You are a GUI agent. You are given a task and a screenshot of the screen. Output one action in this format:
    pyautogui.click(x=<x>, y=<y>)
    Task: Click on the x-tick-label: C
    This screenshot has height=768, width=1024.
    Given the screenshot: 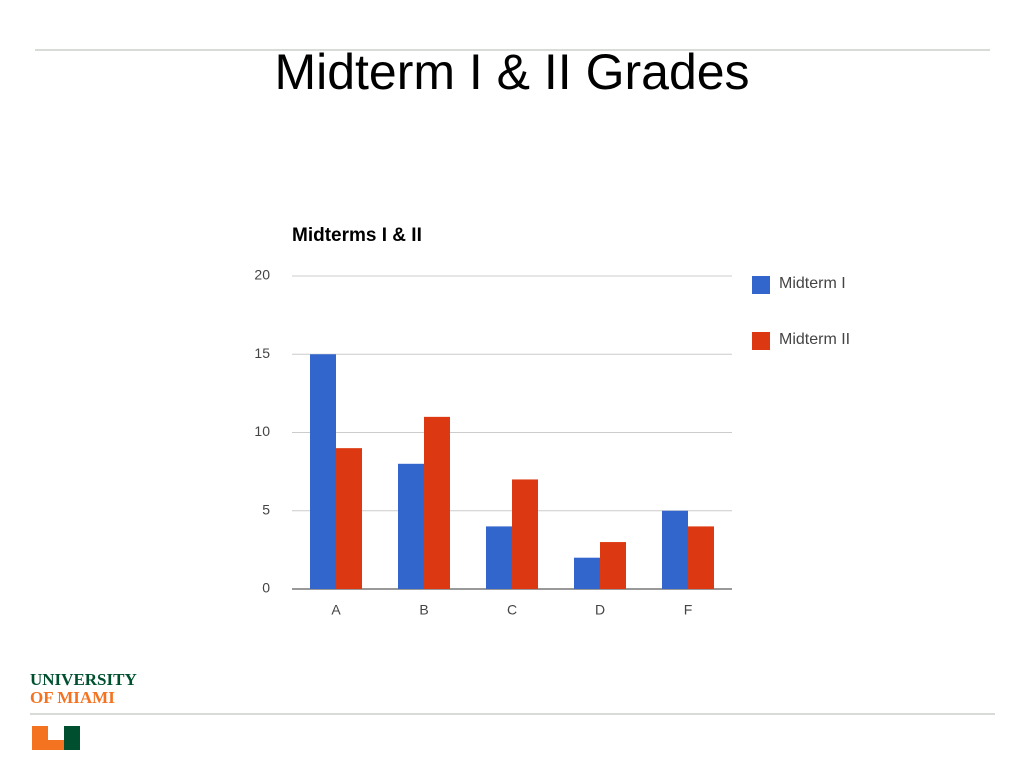 What is the action you would take?
    pyautogui.click(x=512, y=610)
    